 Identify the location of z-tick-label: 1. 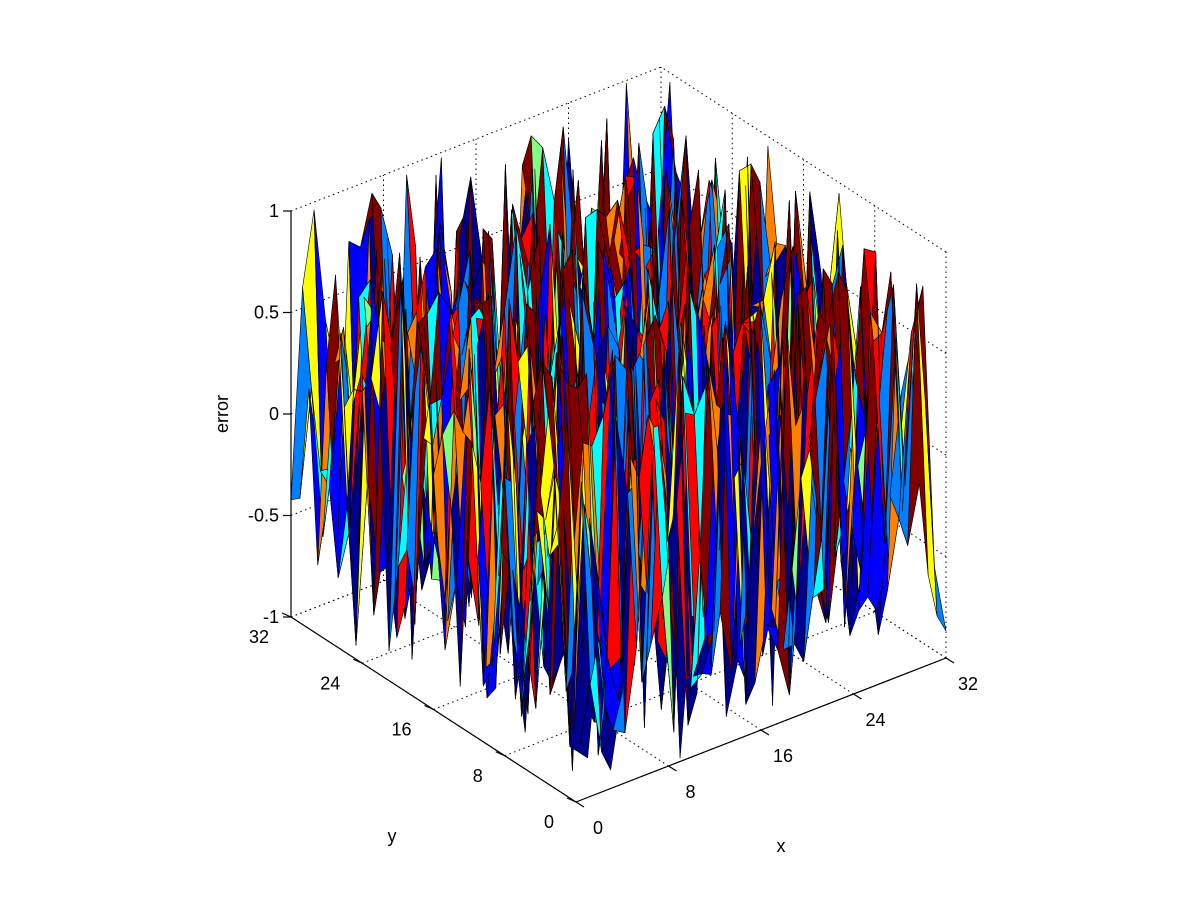
(274, 211).